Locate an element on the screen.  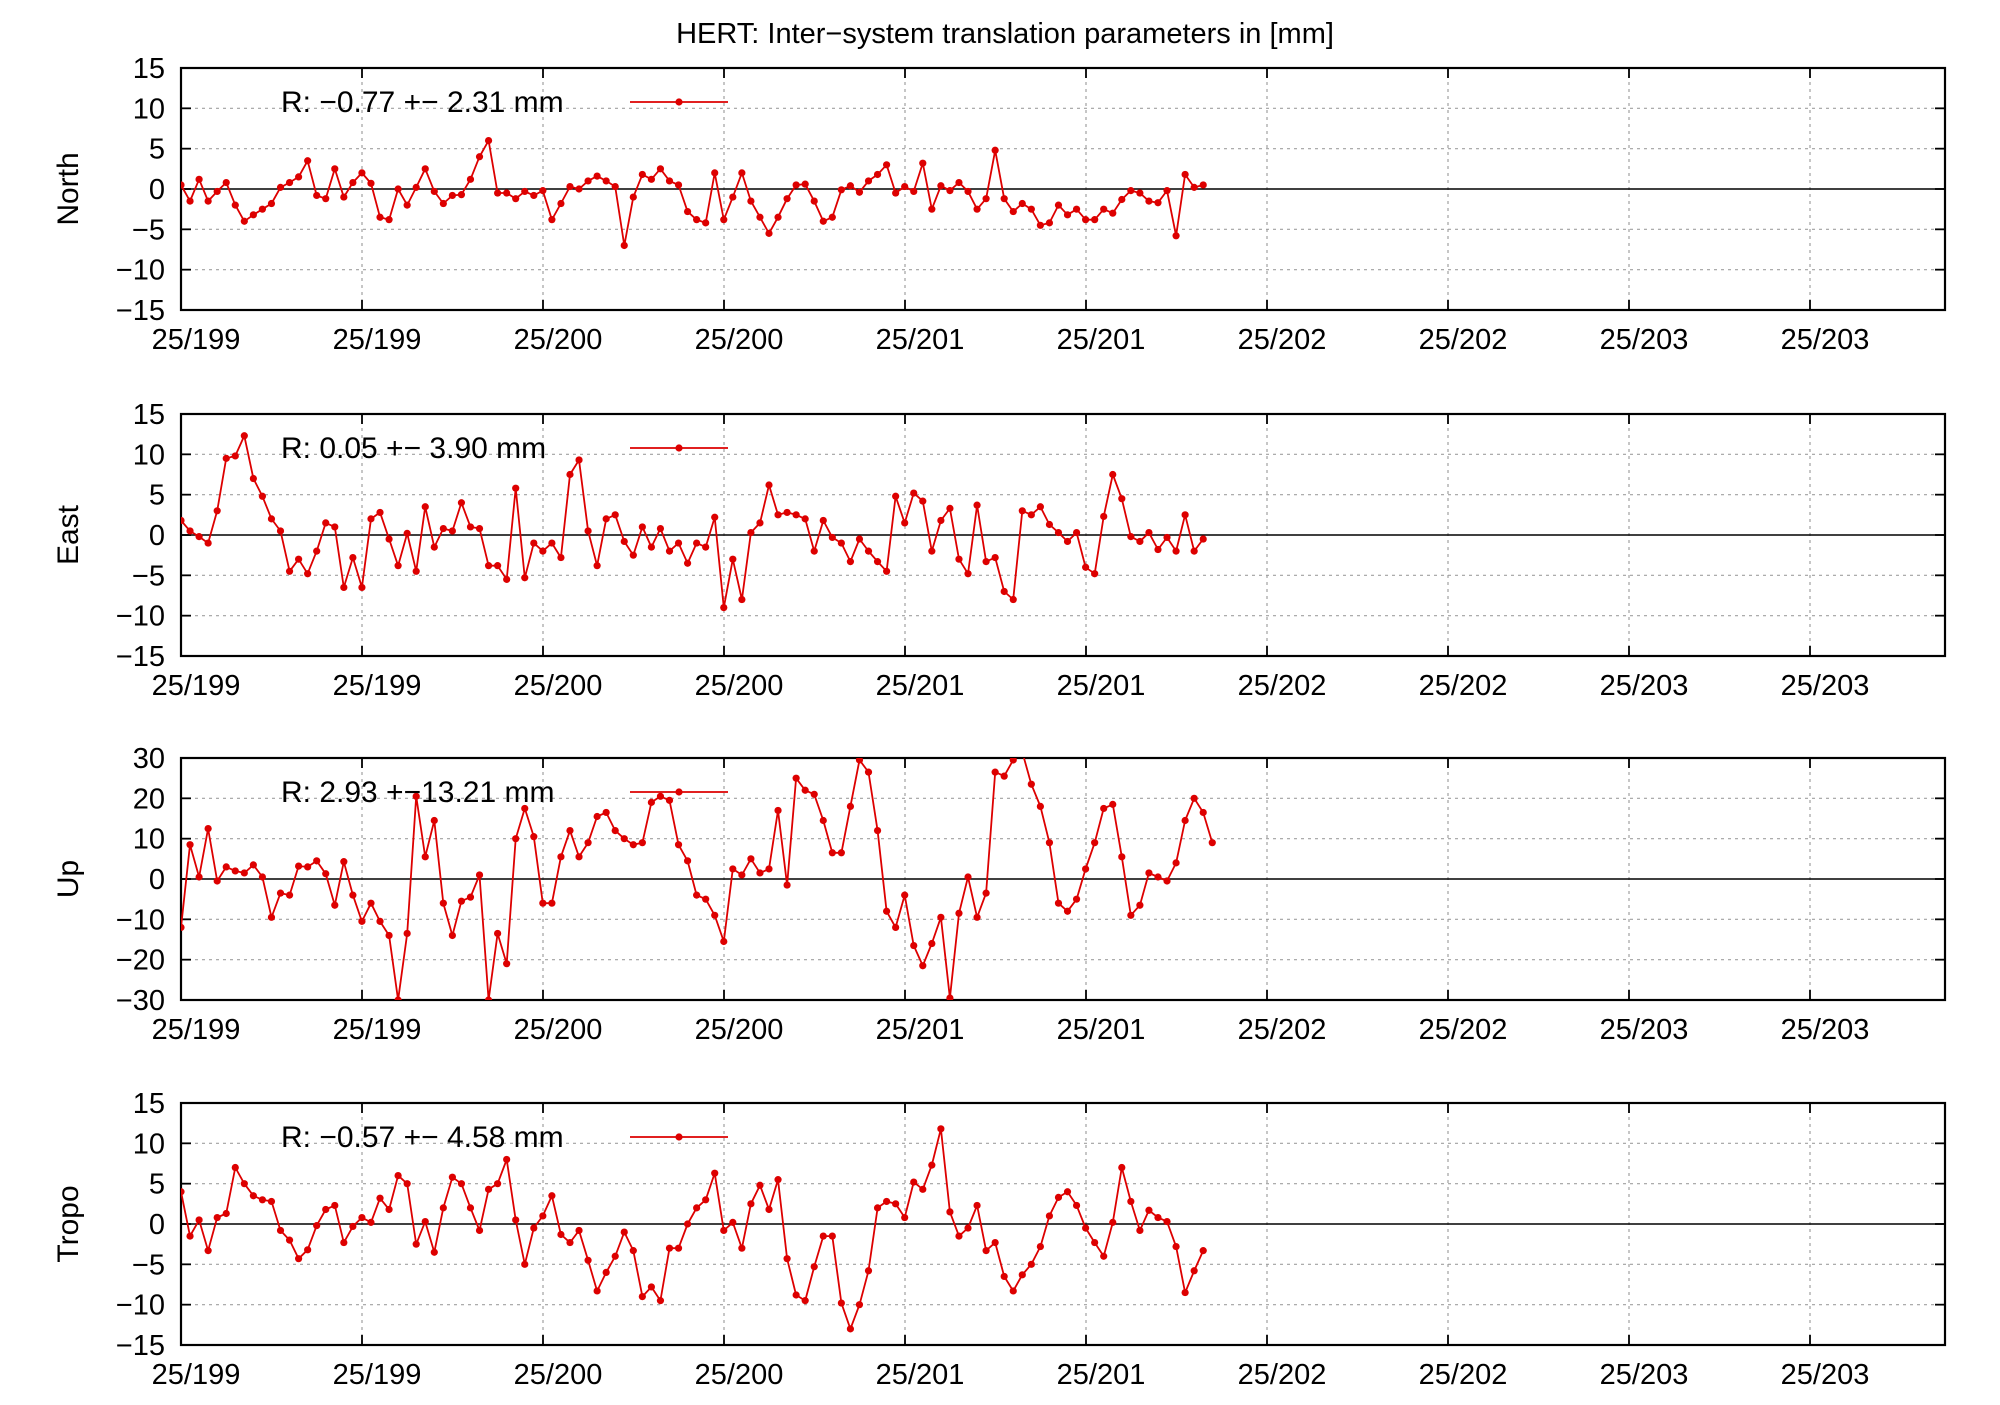
y-tick-label: −10 is located at coordinates (140, 1306).